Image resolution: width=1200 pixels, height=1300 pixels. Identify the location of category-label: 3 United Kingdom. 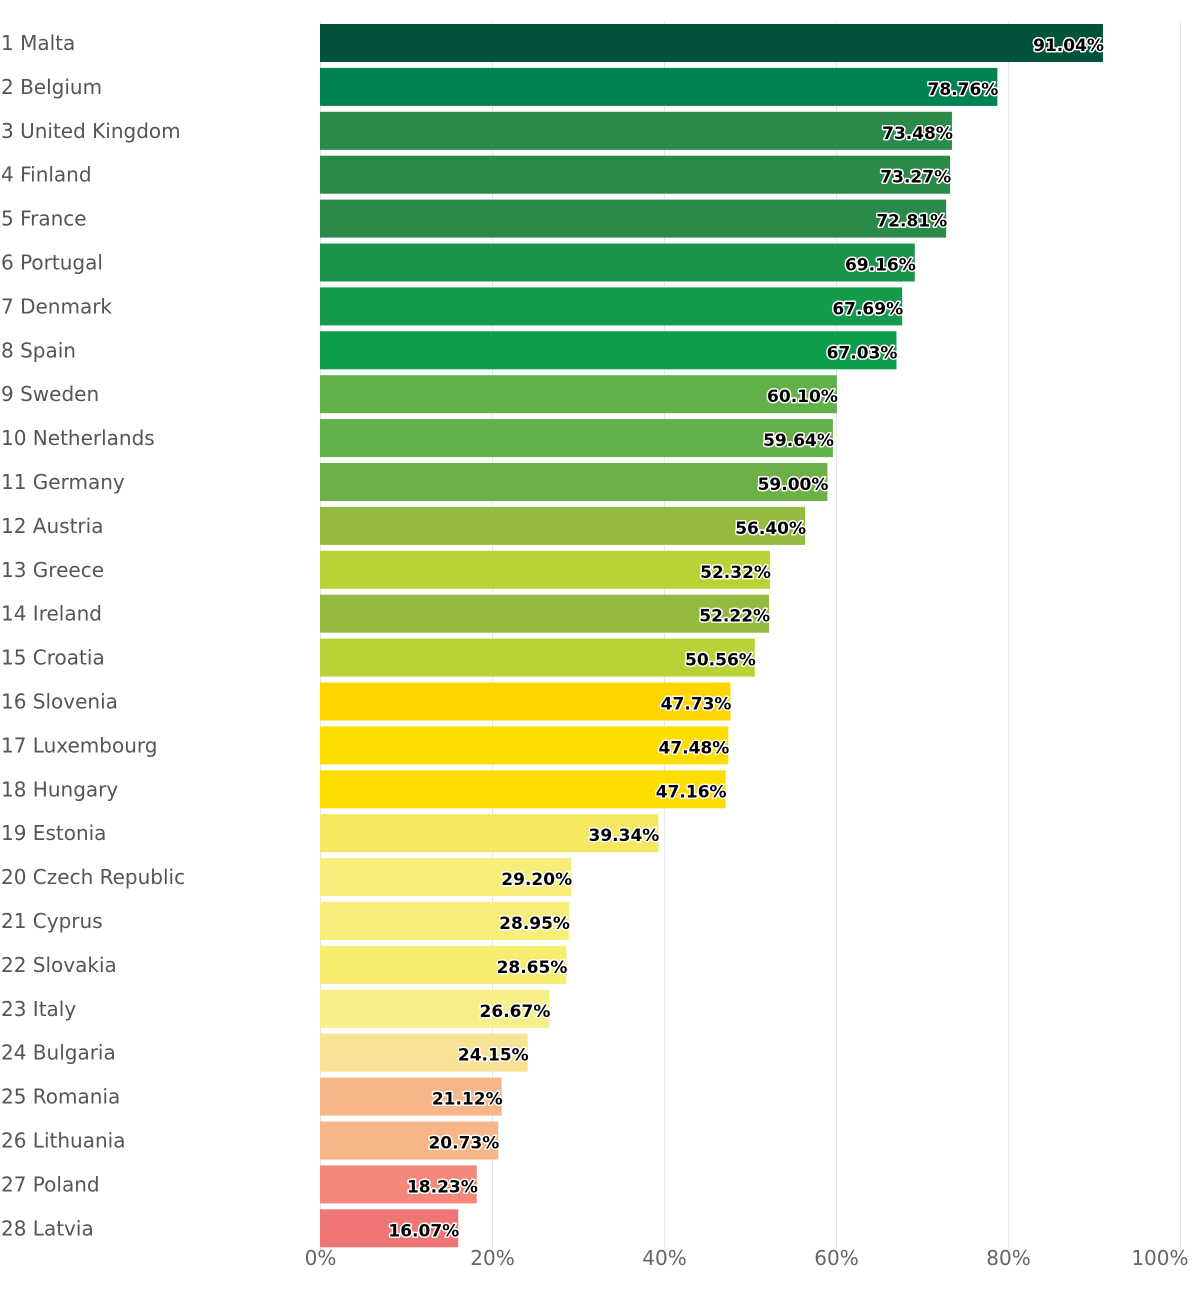
(91, 131).